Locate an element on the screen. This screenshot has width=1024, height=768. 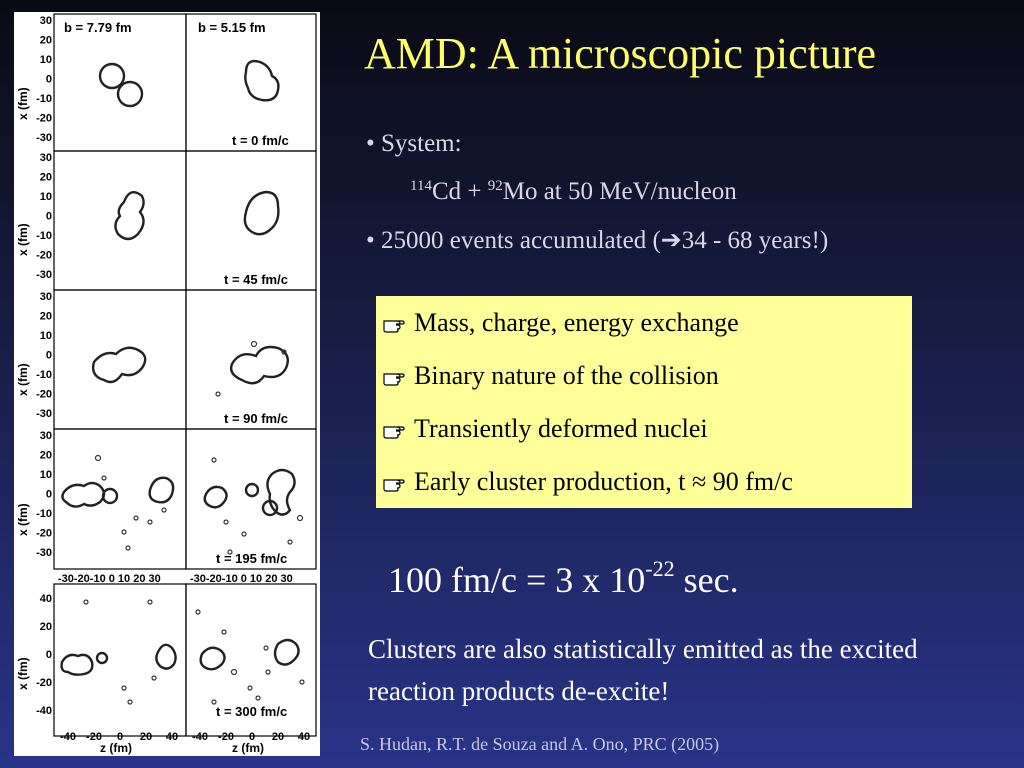
y-tick-label: 40 is located at coordinates (46, 599).